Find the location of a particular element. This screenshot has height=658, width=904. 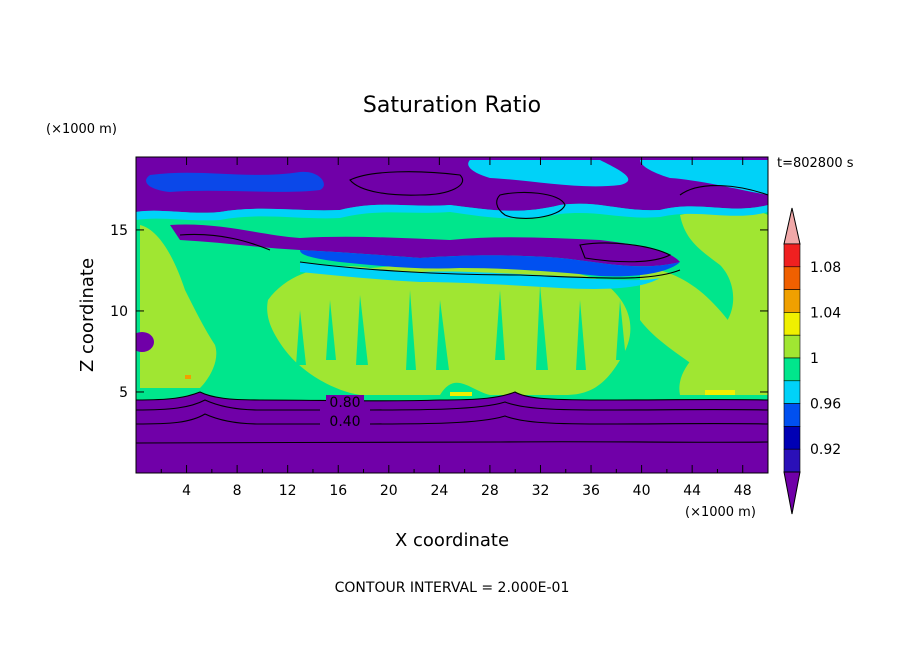

field-upper-blue-band is located at coordinates (235, 181).